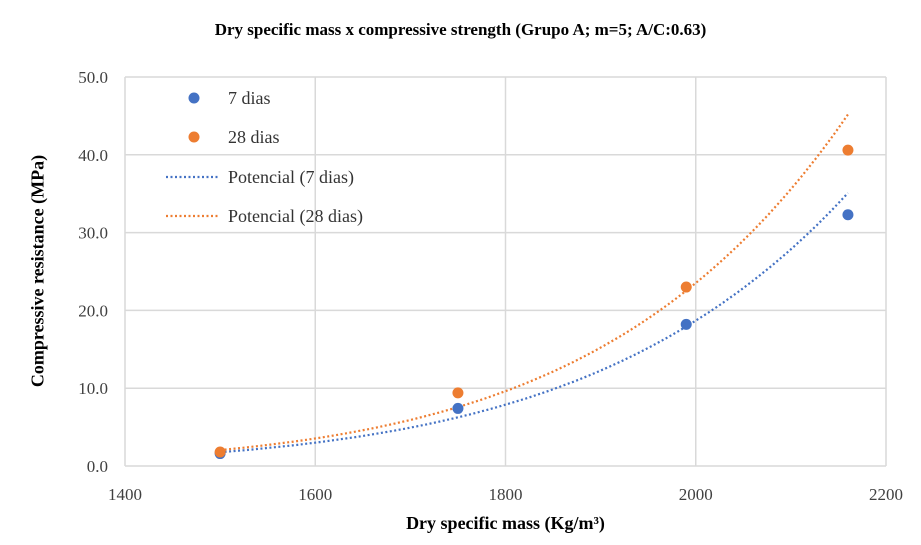  Describe the element at coordinates (37, 271) in the screenshot. I see `y-axis-label: Compressive resistance (MPa)` at that location.